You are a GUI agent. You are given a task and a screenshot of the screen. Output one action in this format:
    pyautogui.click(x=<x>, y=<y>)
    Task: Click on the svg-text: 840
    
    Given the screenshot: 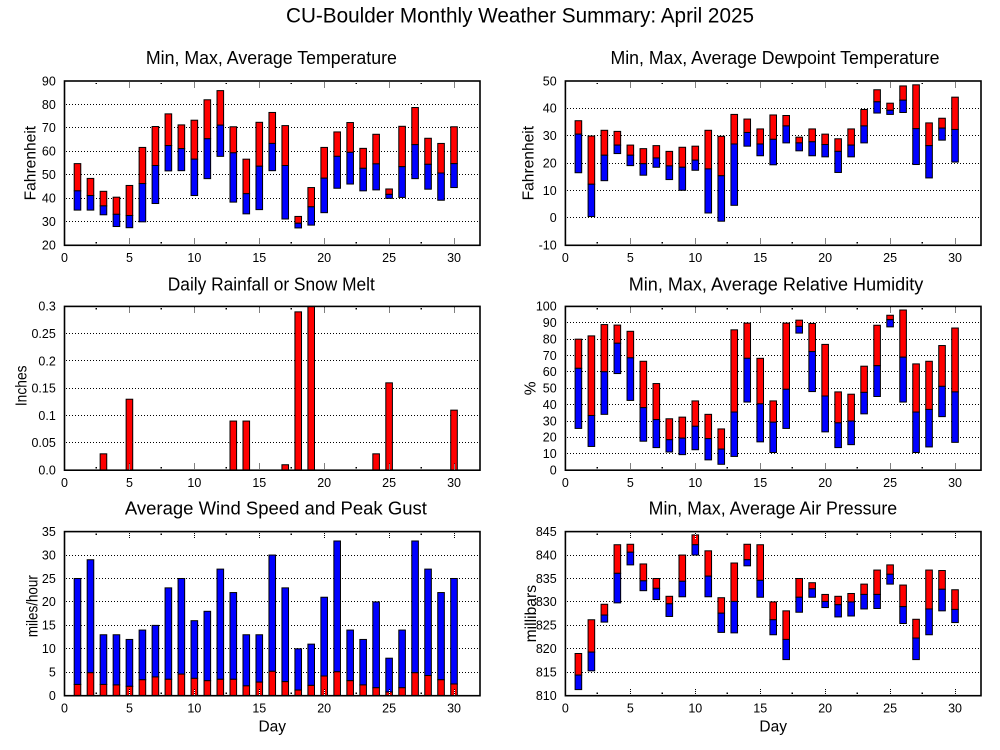 What is the action you would take?
    pyautogui.click(x=546, y=555)
    